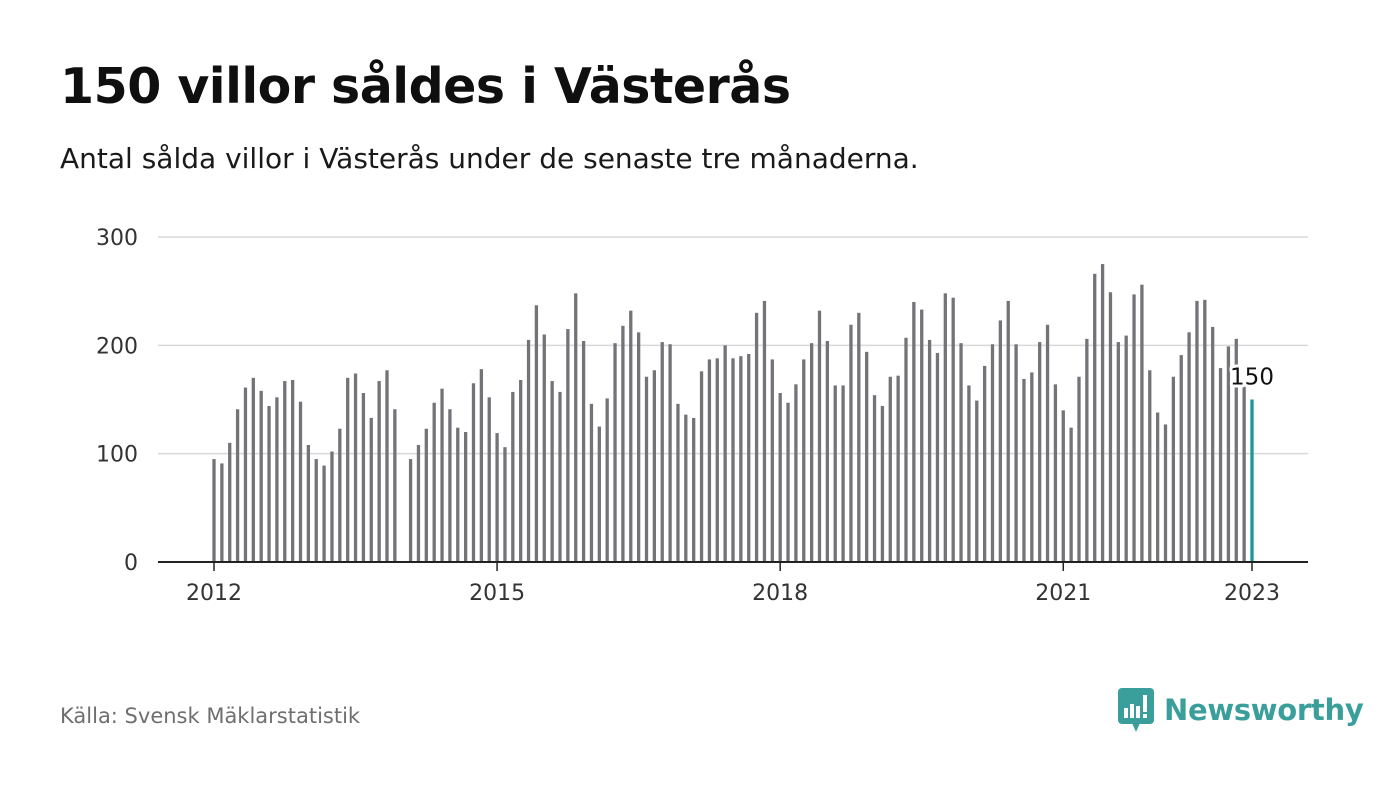 The width and height of the screenshot is (1400, 794). I want to click on y-tick-label: 0, so click(131, 563).